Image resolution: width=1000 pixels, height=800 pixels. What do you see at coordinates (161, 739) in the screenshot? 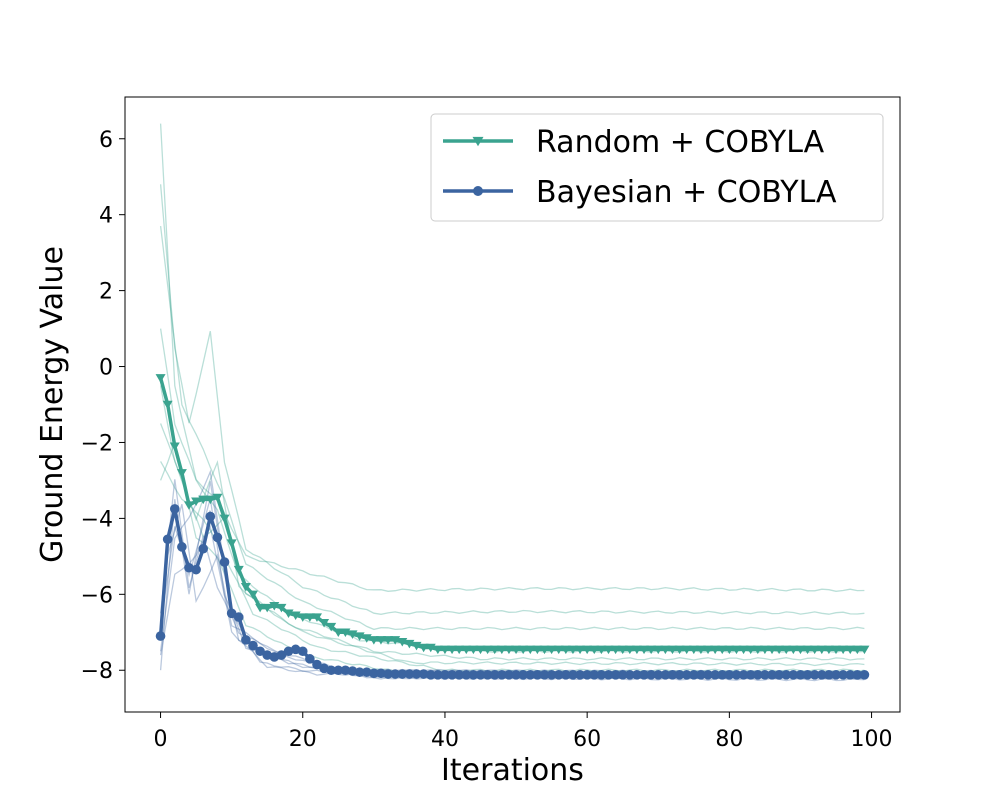
I see `x-tick-label: 0` at bounding box center [161, 739].